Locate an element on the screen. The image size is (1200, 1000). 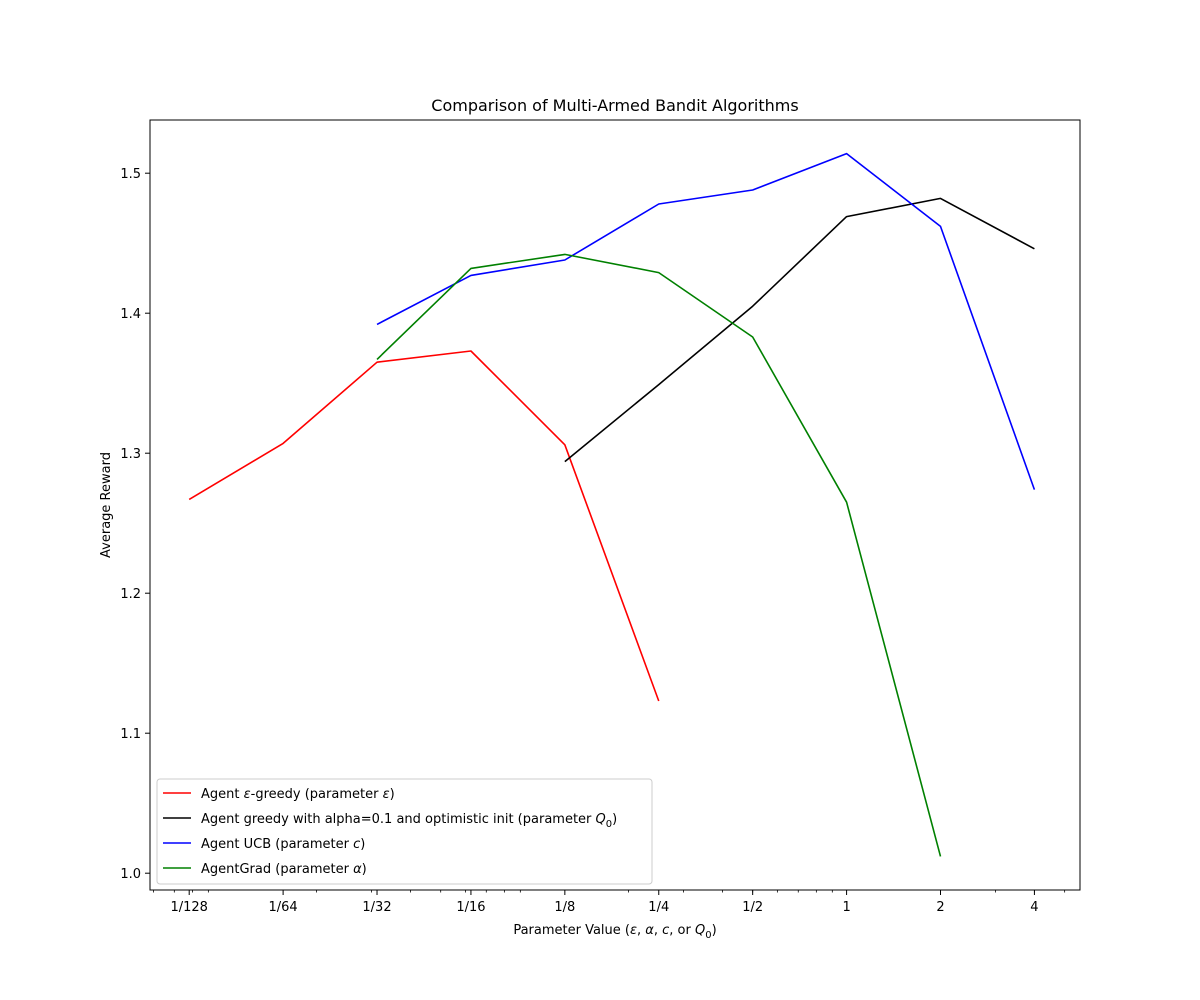
legend-label-part: α is located at coordinates (357, 869).